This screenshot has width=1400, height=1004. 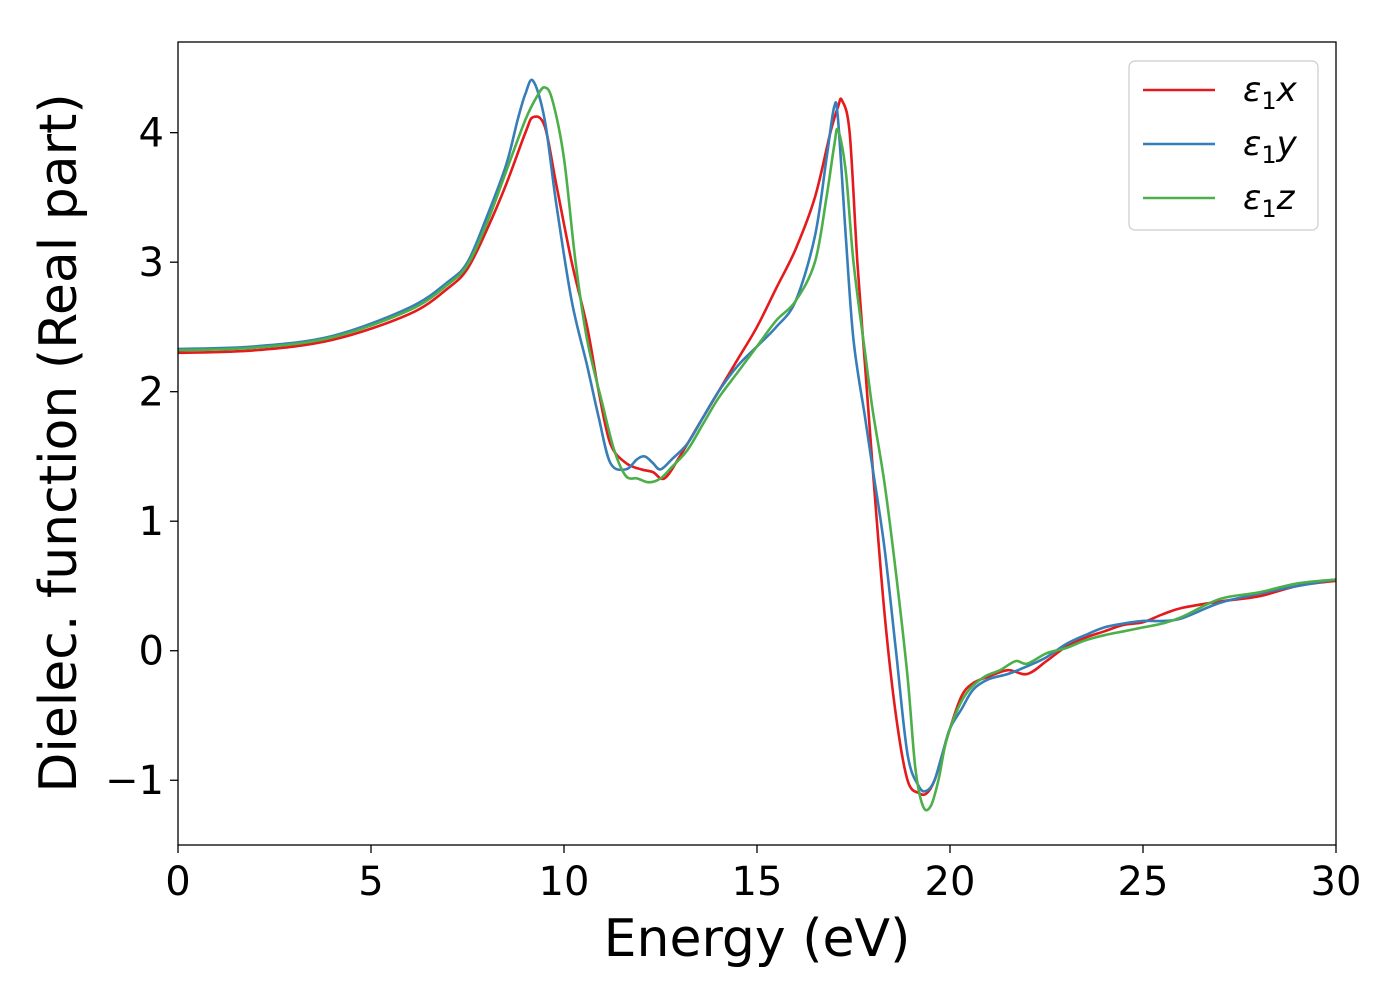 I want to click on x-axis-ticks: 0 5 10 15 20 25 30, so click(x=763, y=875).